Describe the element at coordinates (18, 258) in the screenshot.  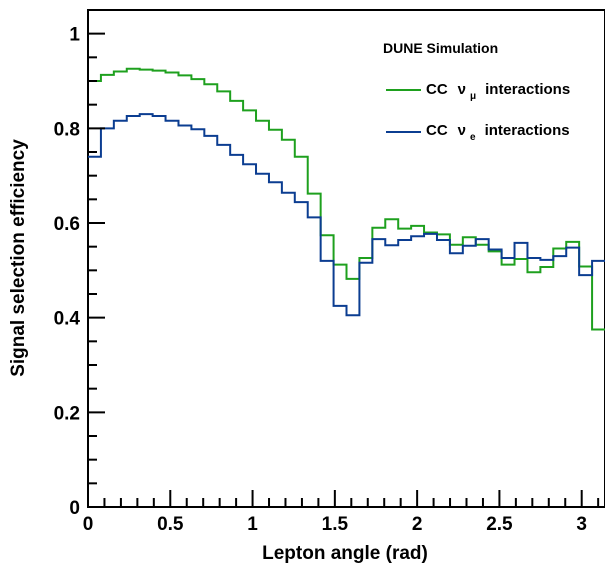
I see `y-axis-title: Signal selection efficiency` at that location.